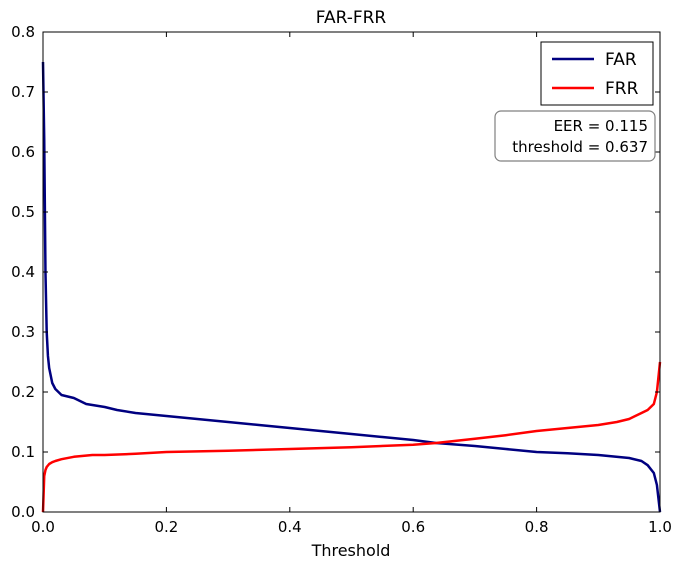 This screenshot has width=685, height=570. Describe the element at coordinates (23, 392) in the screenshot. I see `y-tick-label: 0.2` at that location.